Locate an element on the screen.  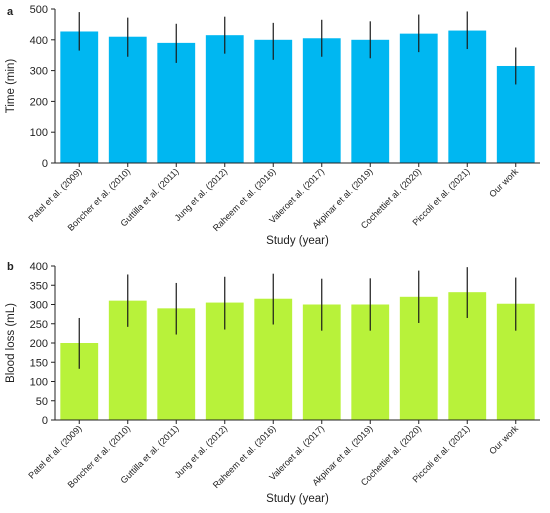
panel-letter: b is located at coordinates (10, 267).